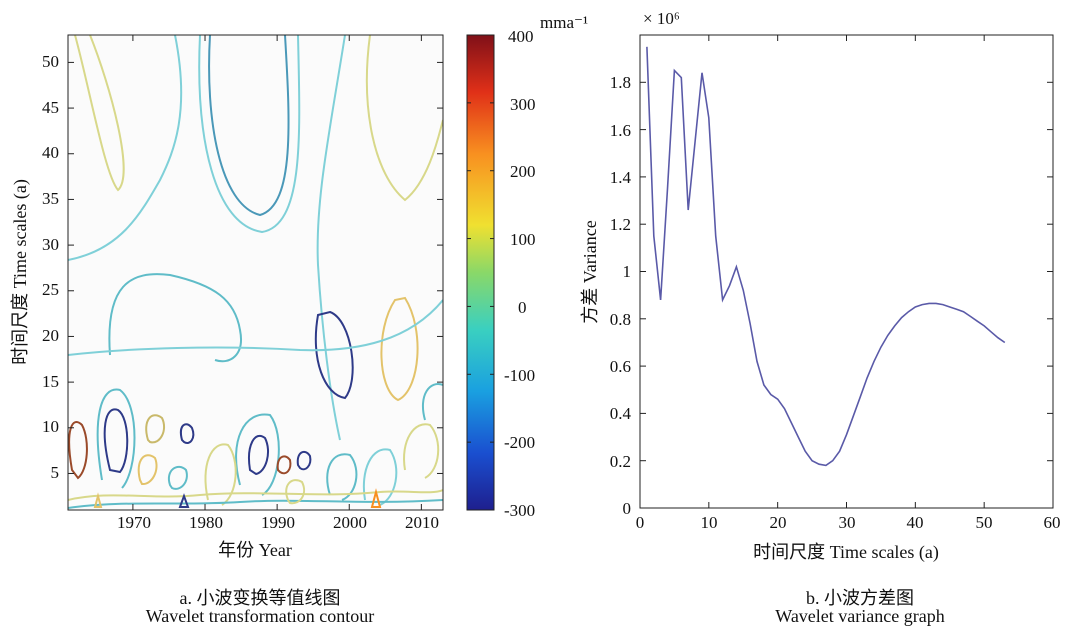 This screenshot has width=1070, height=628. What do you see at coordinates (621, 413) in the screenshot?
I see `y-tick-label: 0.4` at bounding box center [621, 413].